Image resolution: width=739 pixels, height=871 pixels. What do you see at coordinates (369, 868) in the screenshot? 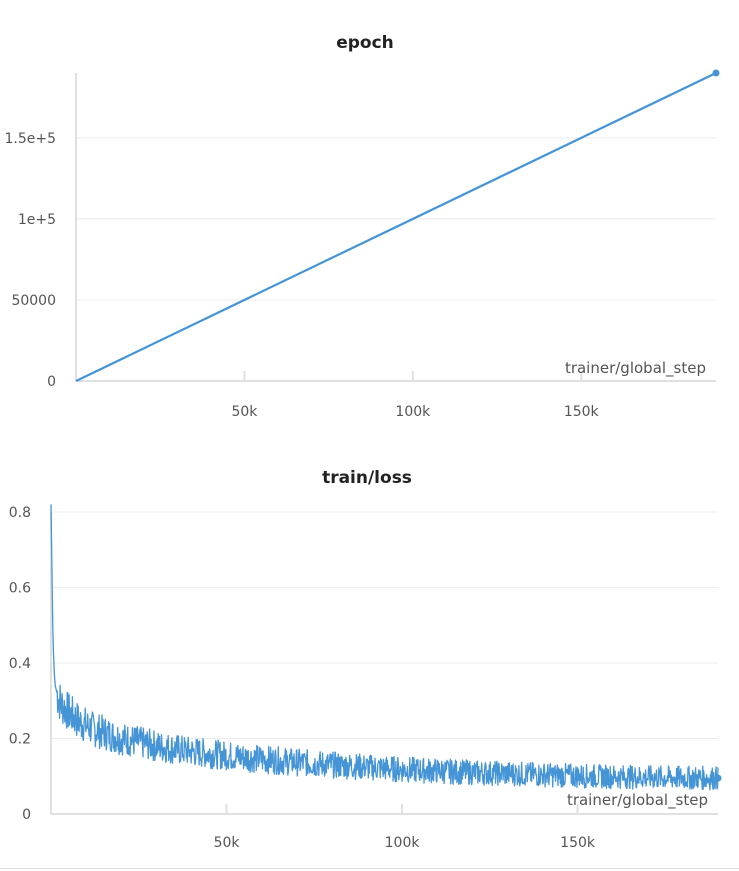
I see `bottom-divider` at bounding box center [369, 868].